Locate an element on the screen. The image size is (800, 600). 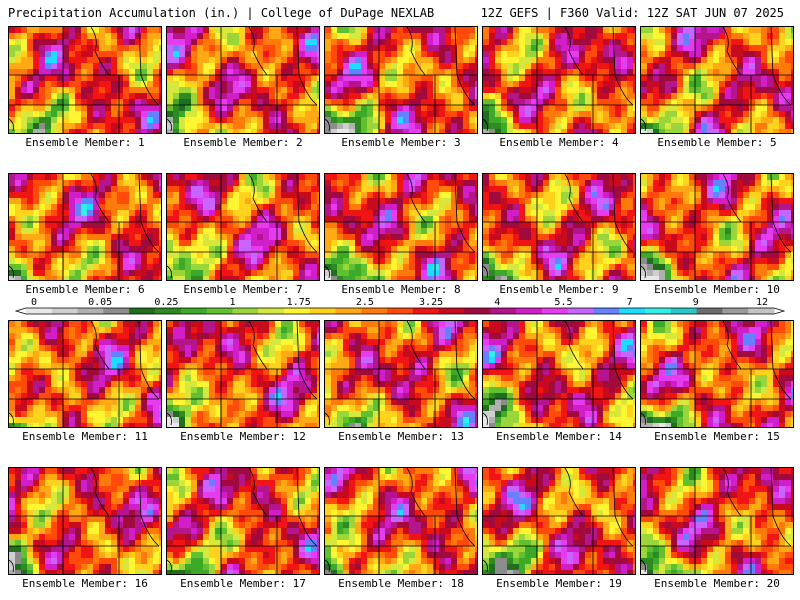
colorbar-tick-label: 5.5 is located at coordinates (563, 302).